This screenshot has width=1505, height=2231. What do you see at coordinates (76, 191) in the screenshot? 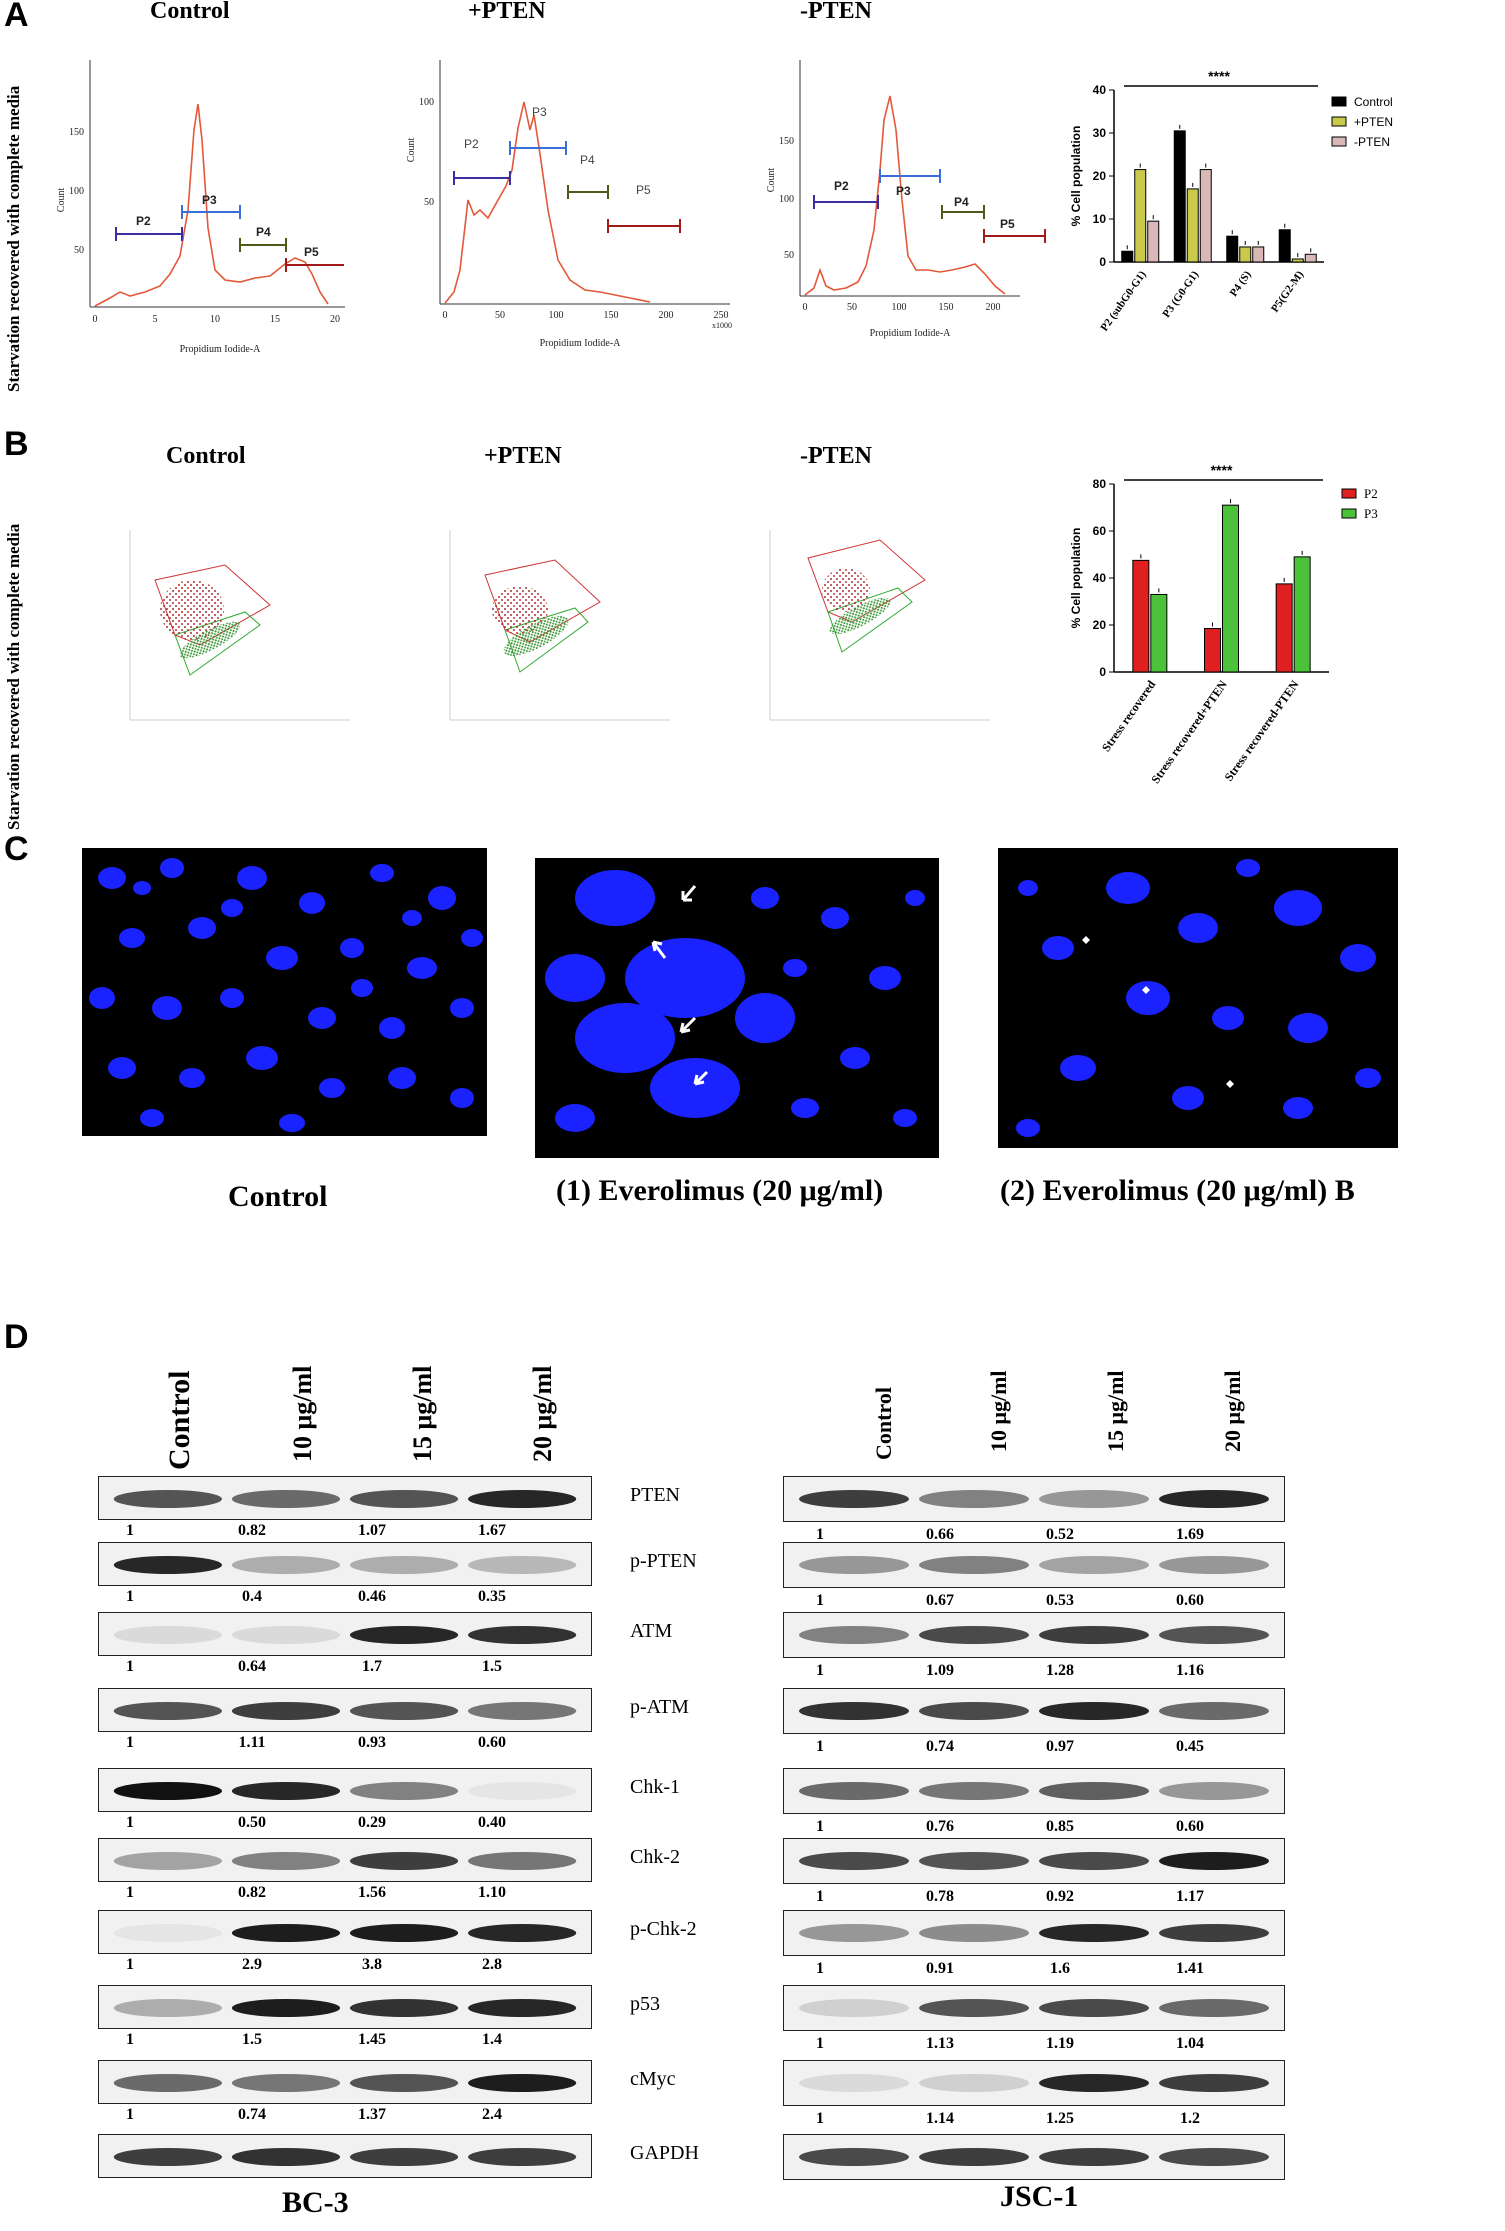
I see `h1-ytick-100: 100` at bounding box center [76, 191].